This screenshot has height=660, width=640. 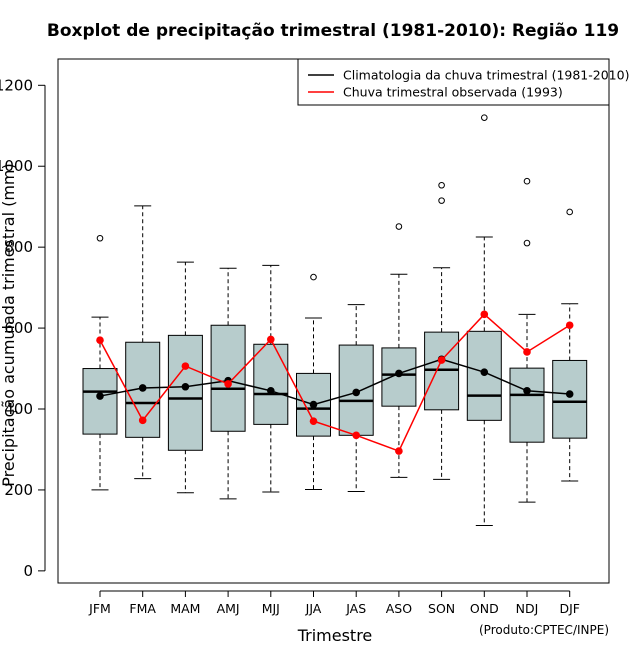 I want to click on x-tick-label: SON, so click(x=441, y=608).